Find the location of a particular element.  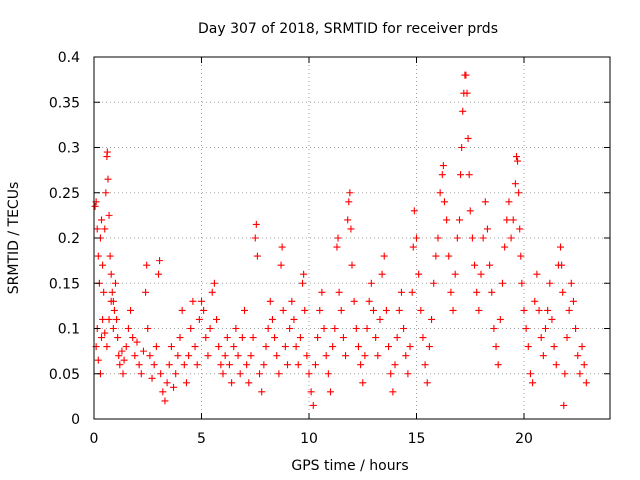

x-tick-label: 5 is located at coordinates (201, 439).